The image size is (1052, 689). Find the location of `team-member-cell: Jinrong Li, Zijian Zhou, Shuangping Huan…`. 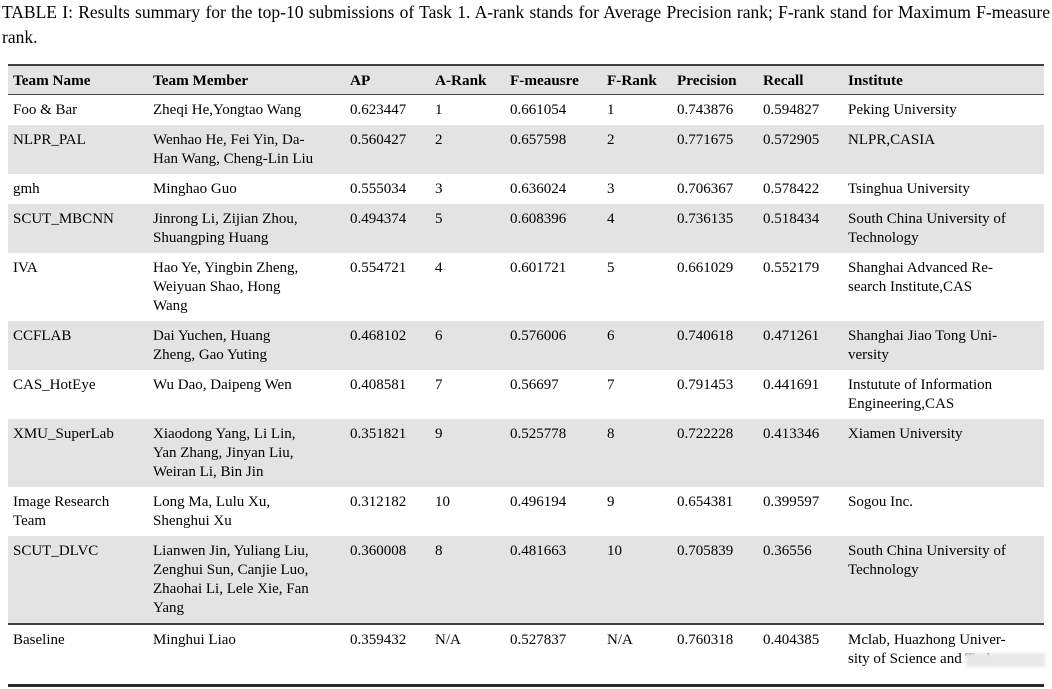

team-member-cell: Jinrong Li, Zijian Zhou, Shuangping Huan… is located at coordinates (246, 228).